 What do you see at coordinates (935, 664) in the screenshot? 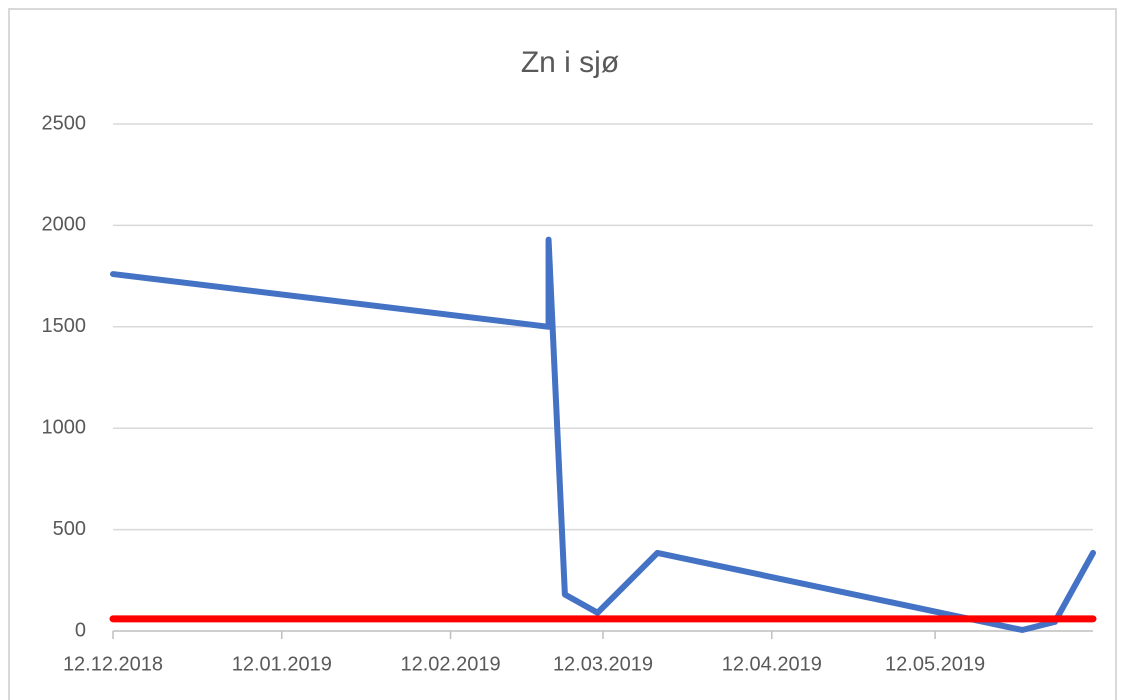
I see `x-tick-label: 12.05.2019` at bounding box center [935, 664].